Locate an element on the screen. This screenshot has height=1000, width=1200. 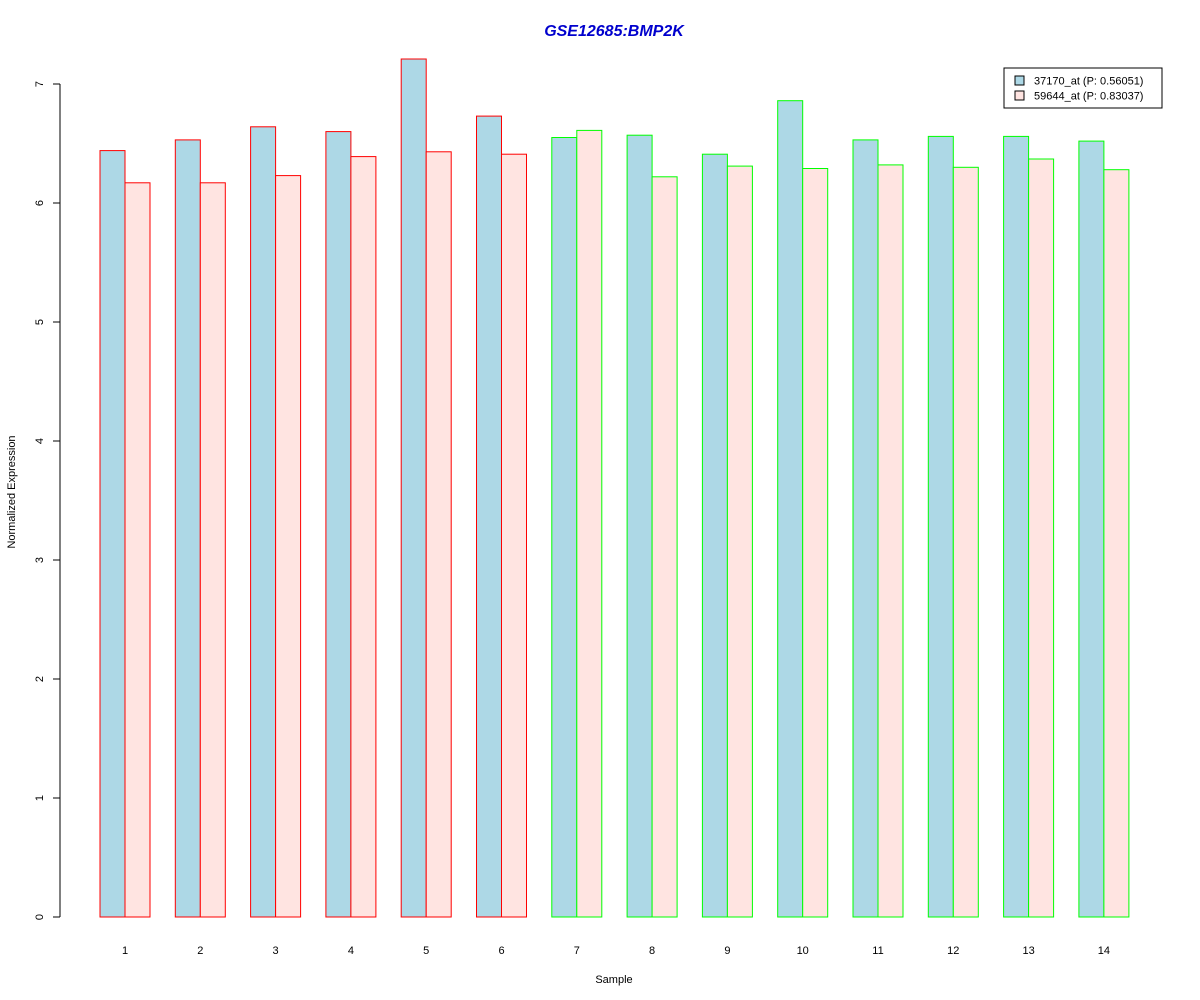
x-tick-label: 10 is located at coordinates (803, 951).